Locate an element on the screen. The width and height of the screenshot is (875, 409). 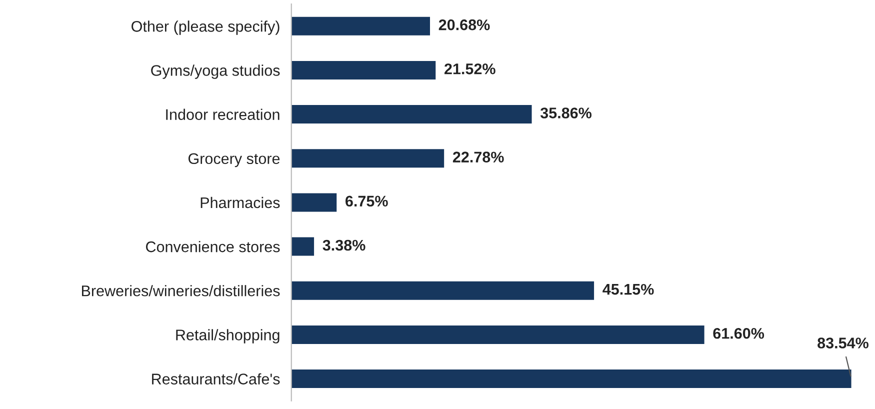
data-label: 21.52% is located at coordinates (470, 68).